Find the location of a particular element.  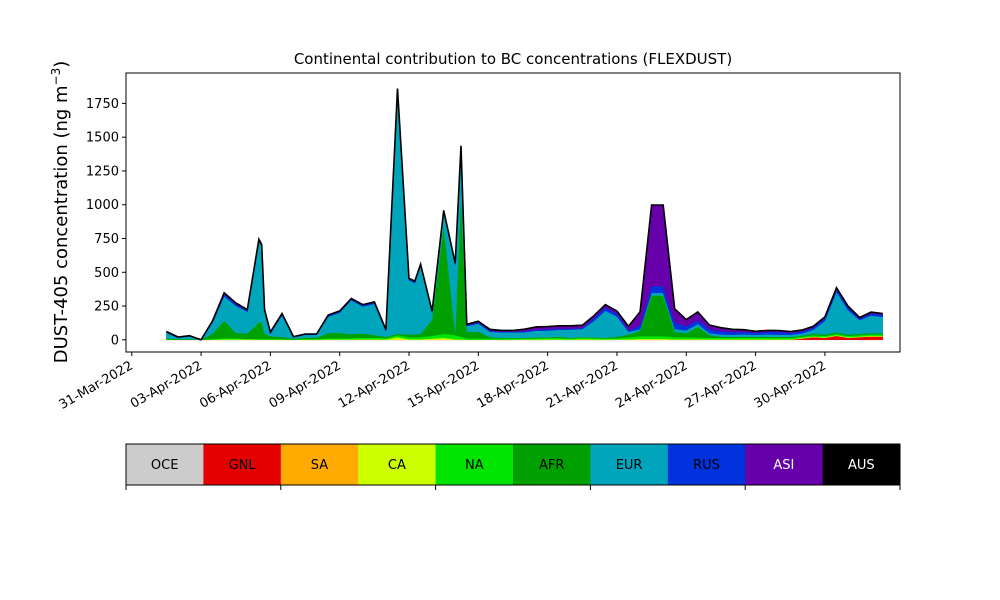

legend-label-oce: OCE is located at coordinates (165, 465).